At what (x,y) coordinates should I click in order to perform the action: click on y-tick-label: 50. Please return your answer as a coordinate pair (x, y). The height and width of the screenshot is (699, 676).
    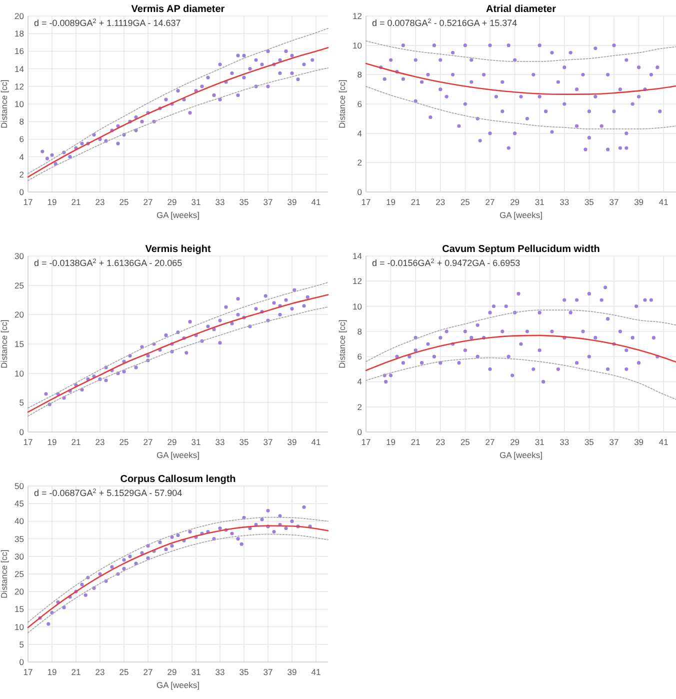
    Looking at the image, I should click on (19, 485).